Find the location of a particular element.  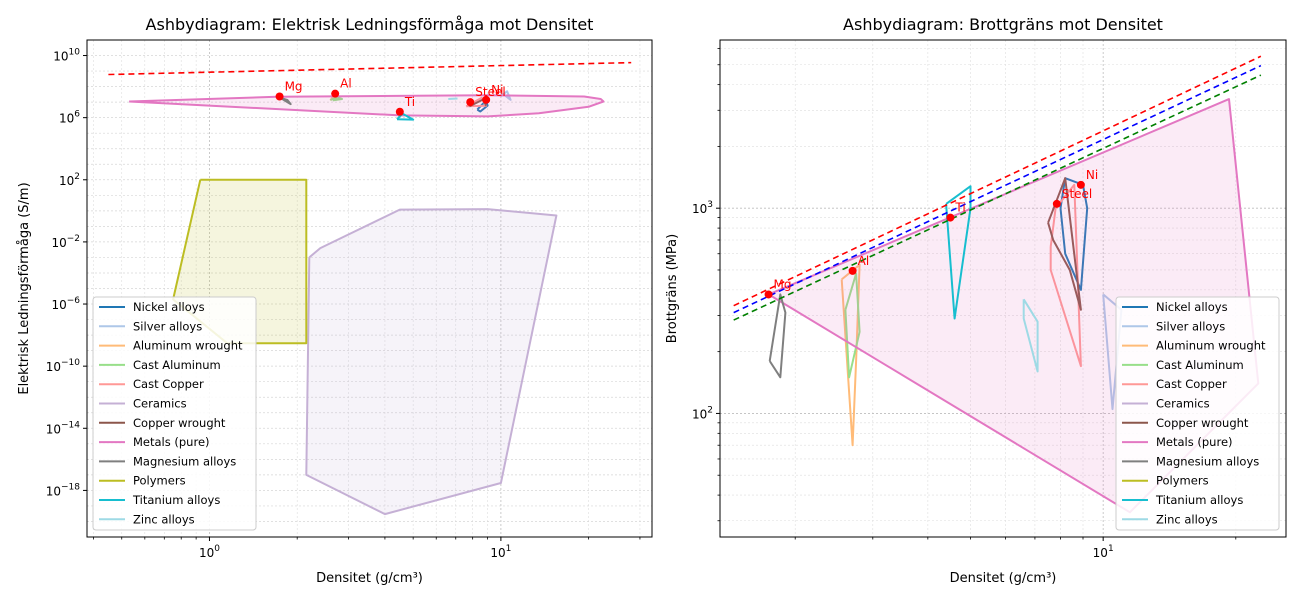

y-tick-label: 10⁻¹⁸ is located at coordinates (63, 490).